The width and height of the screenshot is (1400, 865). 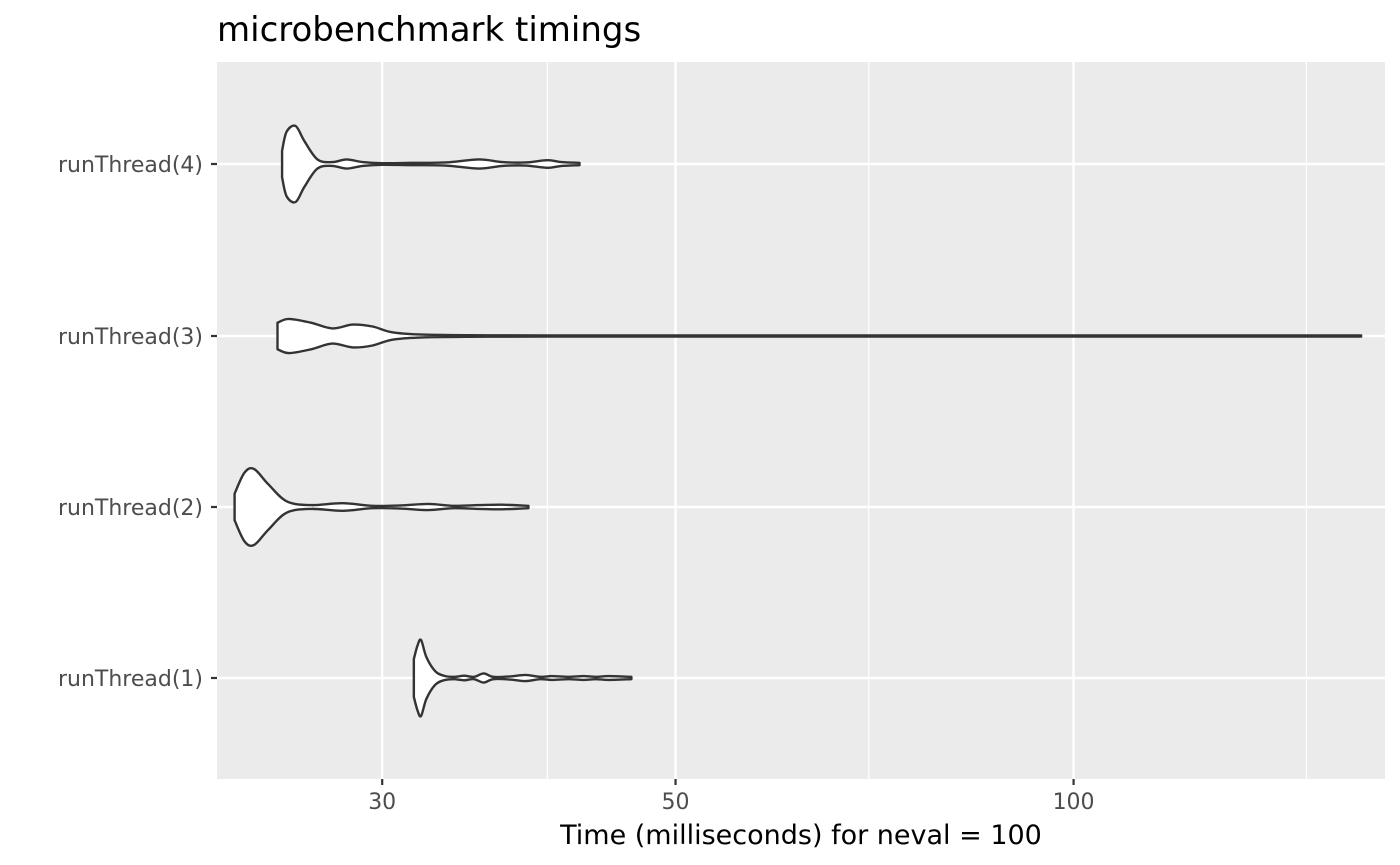 I want to click on violin-runthread1, so click(x=522, y=678).